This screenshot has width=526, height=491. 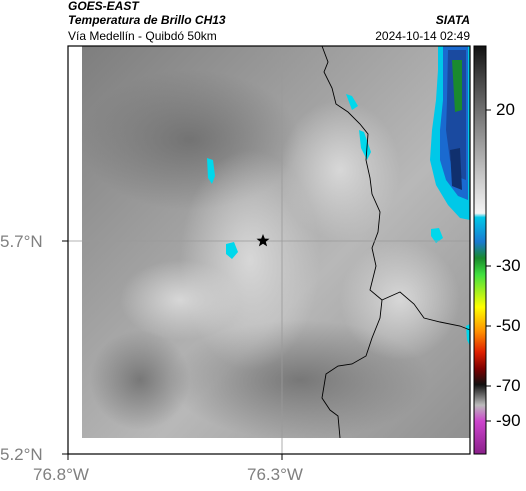 I want to click on satellite-title: GOES-EAST, so click(x=103, y=6).